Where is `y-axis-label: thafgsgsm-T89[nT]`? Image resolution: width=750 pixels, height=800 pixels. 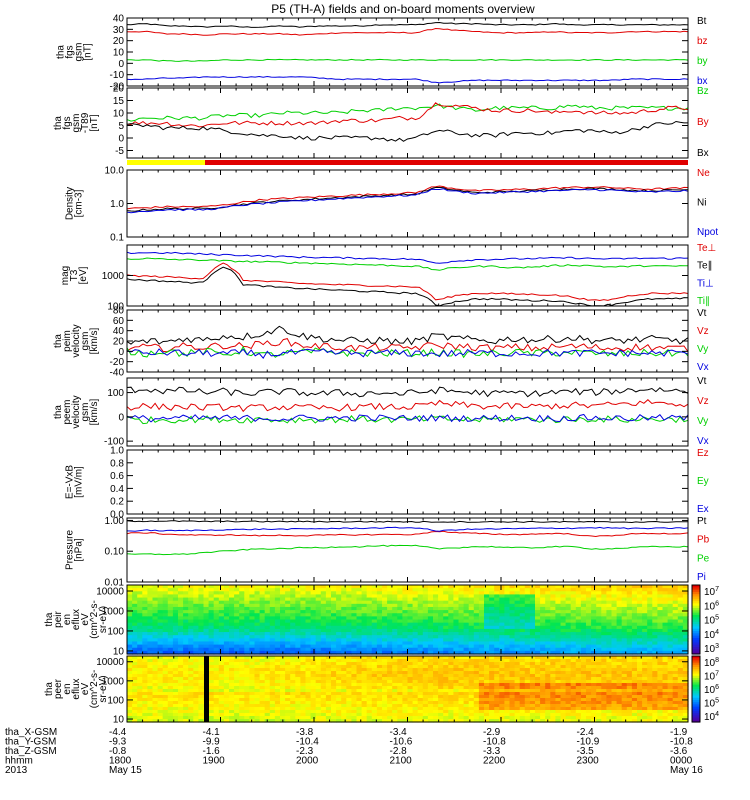
y-axis-label: thafgsgsm-T89[nT] is located at coordinates (76, 122).